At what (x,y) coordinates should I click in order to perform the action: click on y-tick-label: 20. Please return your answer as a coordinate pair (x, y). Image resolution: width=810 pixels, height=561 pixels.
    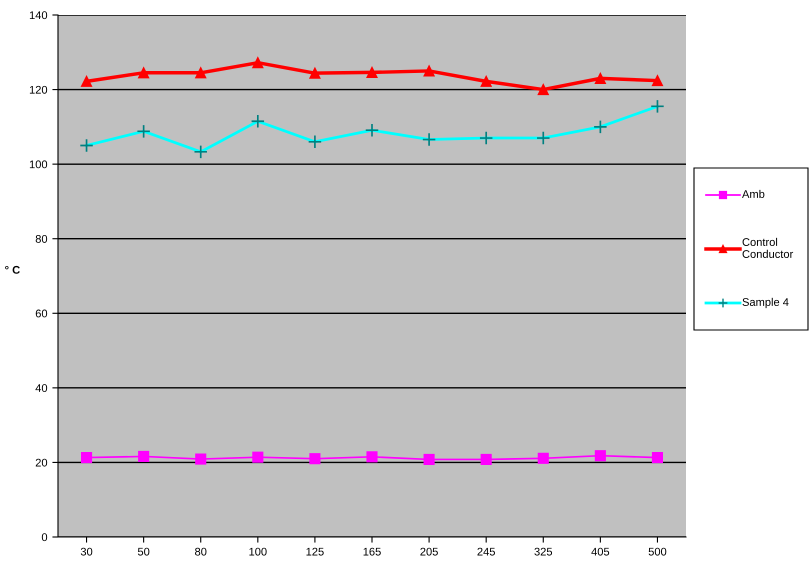
    Looking at the image, I should click on (42, 462).